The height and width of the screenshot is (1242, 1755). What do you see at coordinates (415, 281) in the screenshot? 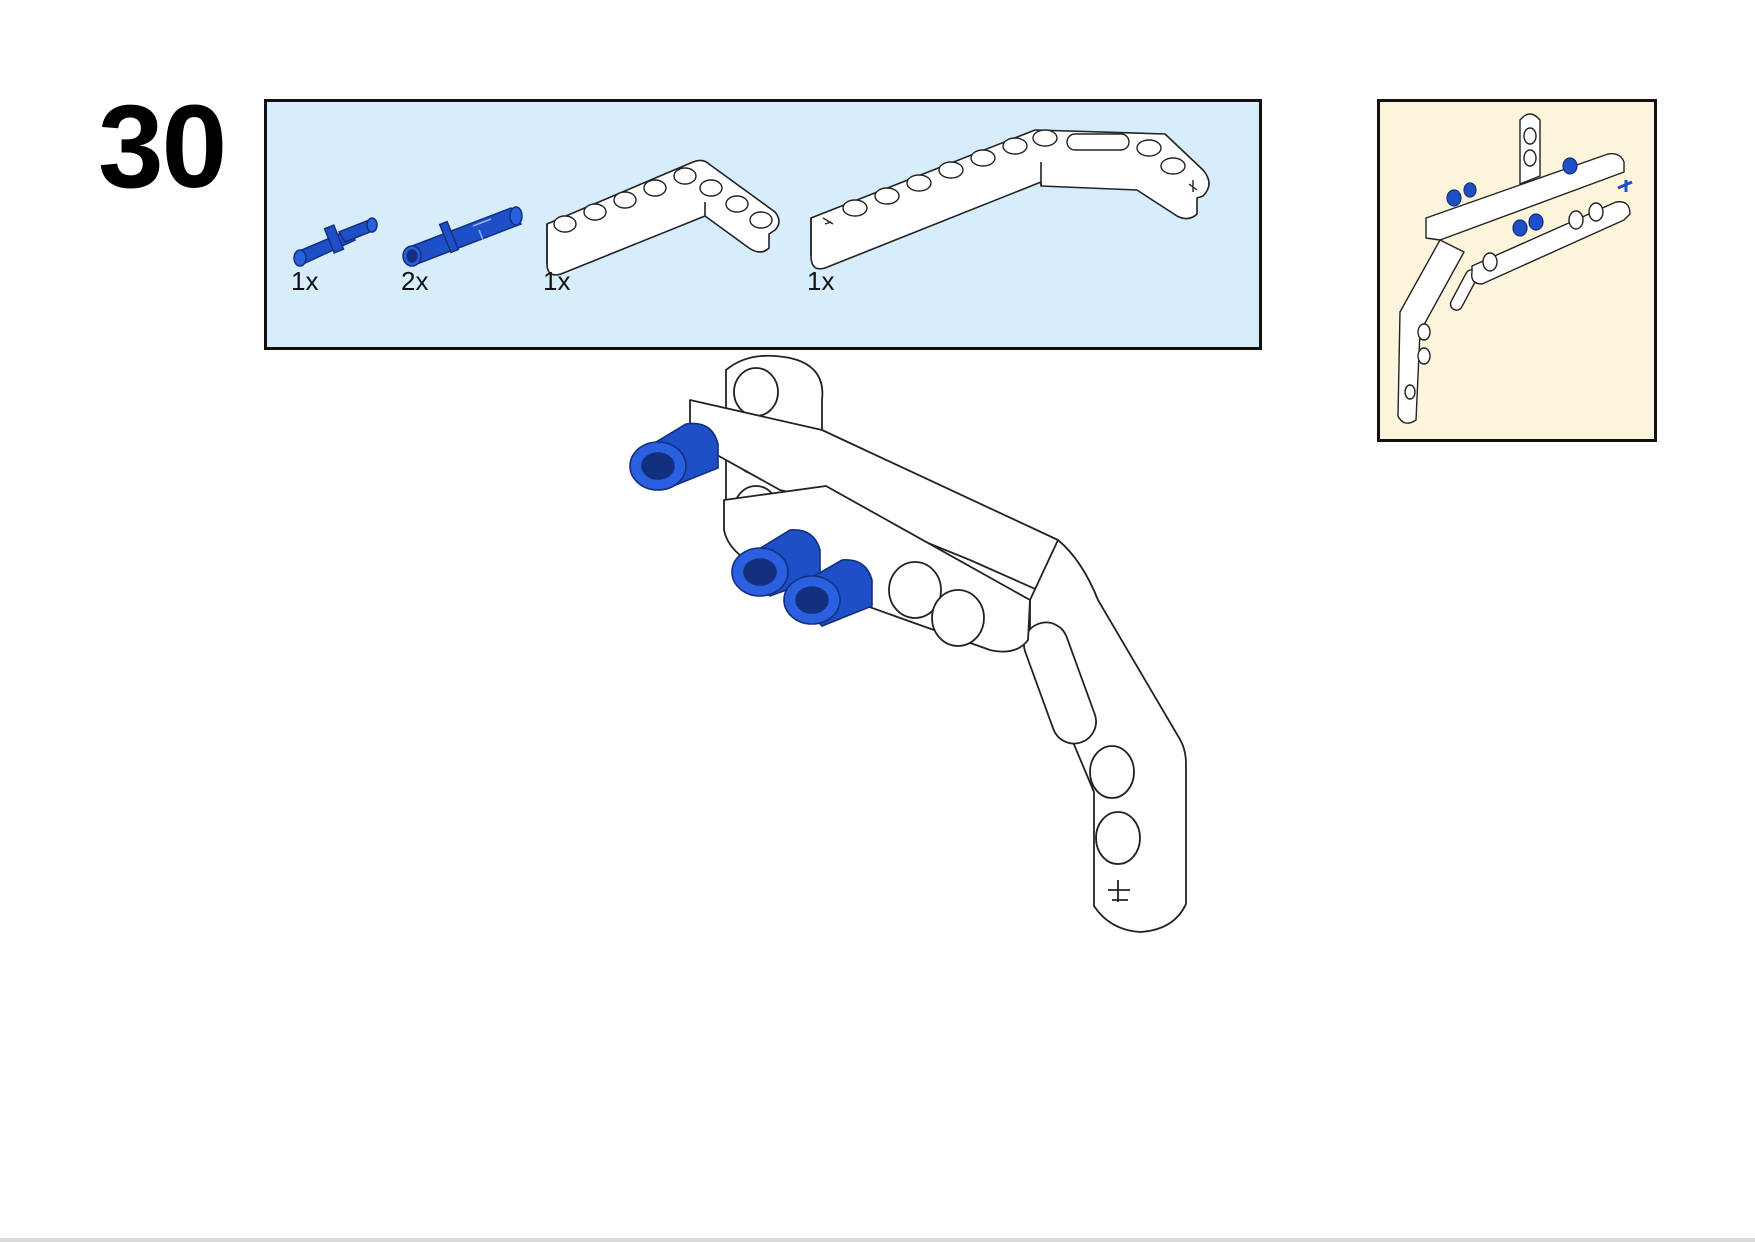
I see `part-quantity: 2x` at bounding box center [415, 281].